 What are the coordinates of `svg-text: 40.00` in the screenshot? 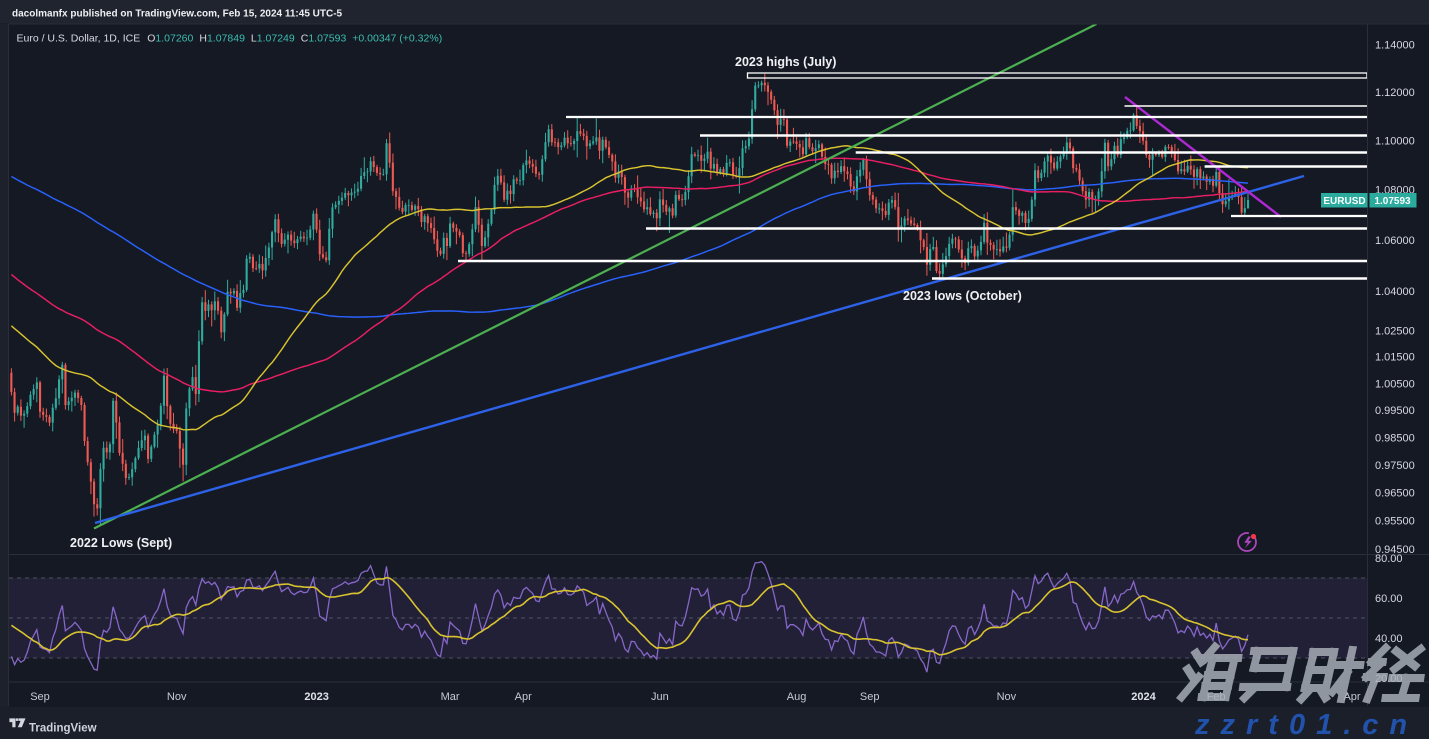 It's located at (1389, 639).